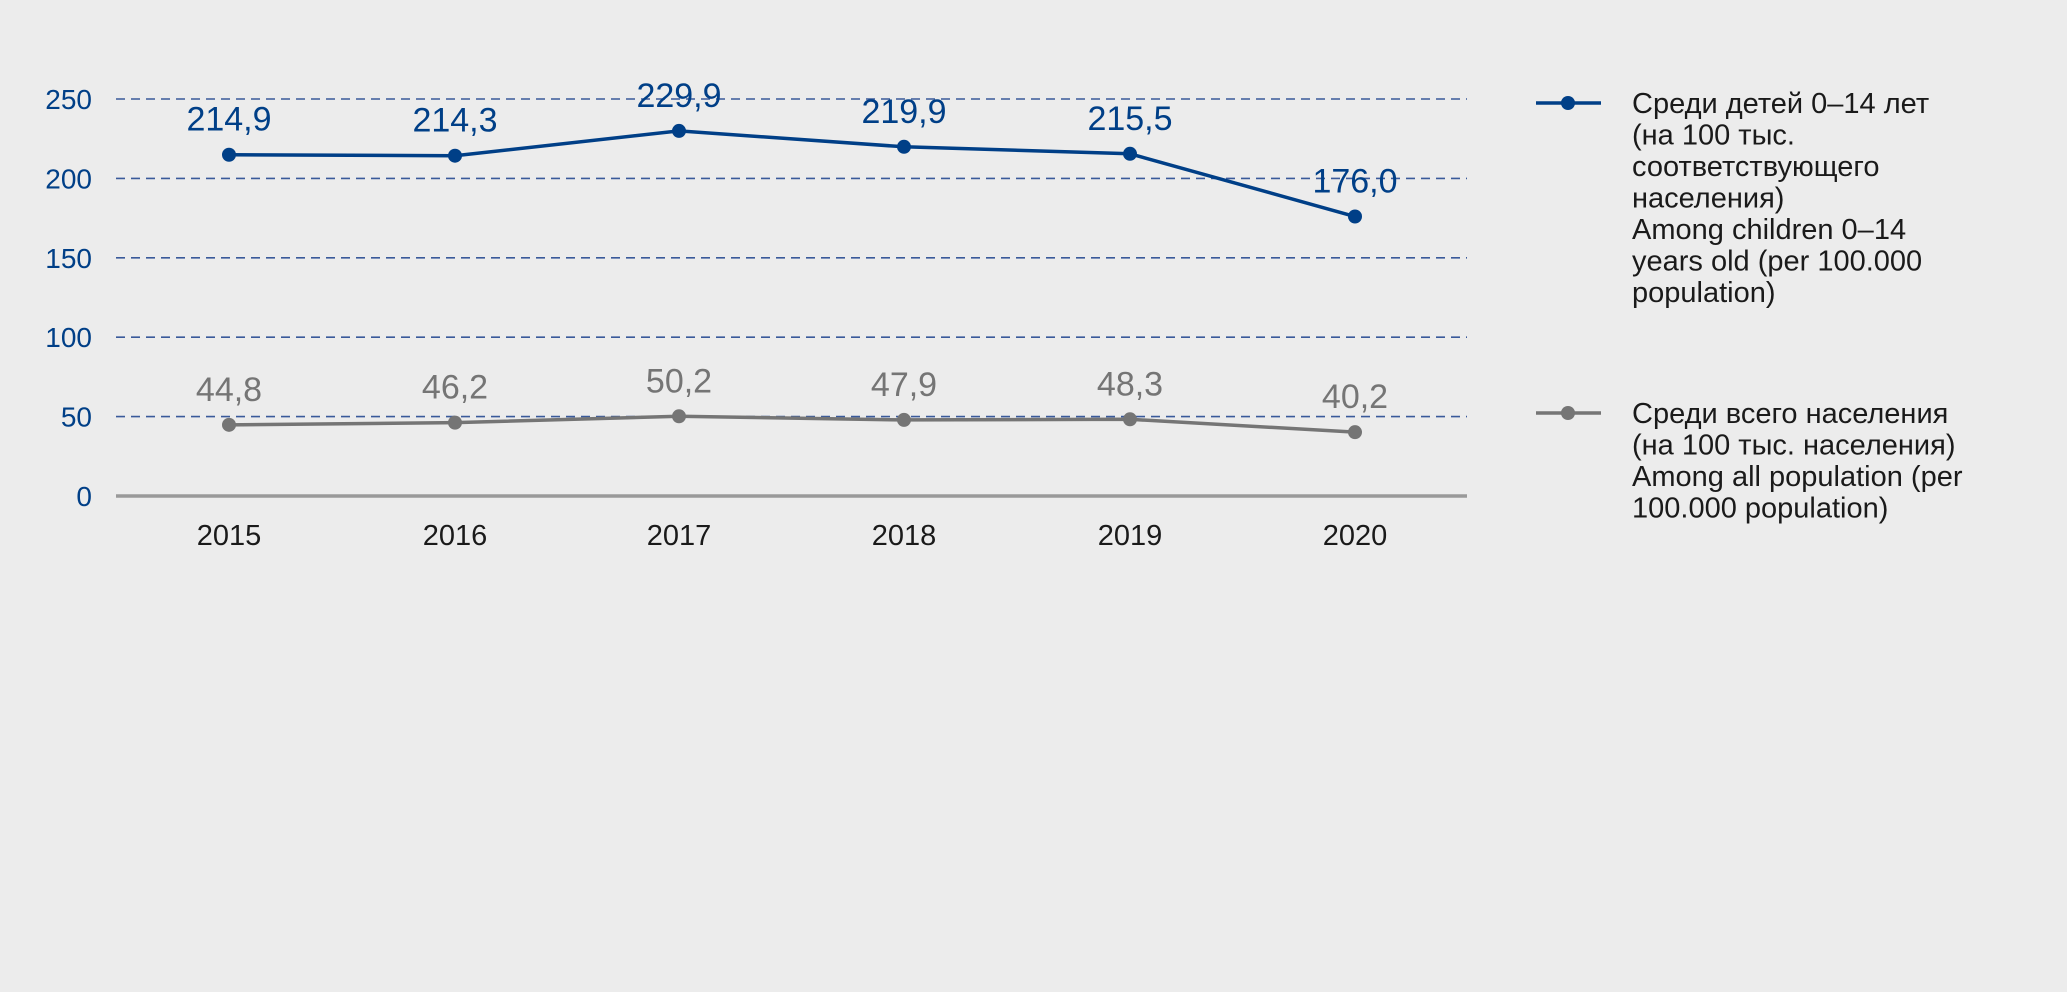 This screenshot has width=2067, height=992. What do you see at coordinates (1704, 293) in the screenshot?
I see `legend-label: population)` at bounding box center [1704, 293].